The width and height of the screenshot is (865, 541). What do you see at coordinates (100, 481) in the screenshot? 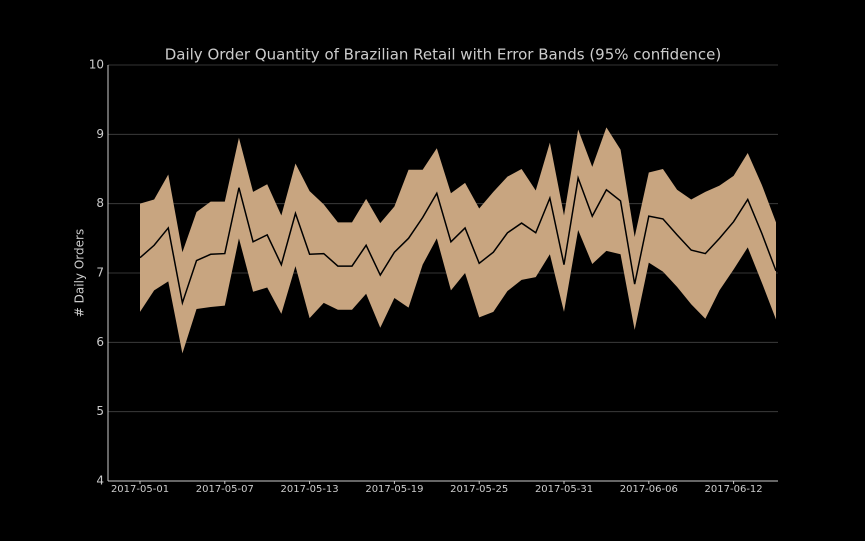
I see `y-tick-label: 4` at bounding box center [100, 481].